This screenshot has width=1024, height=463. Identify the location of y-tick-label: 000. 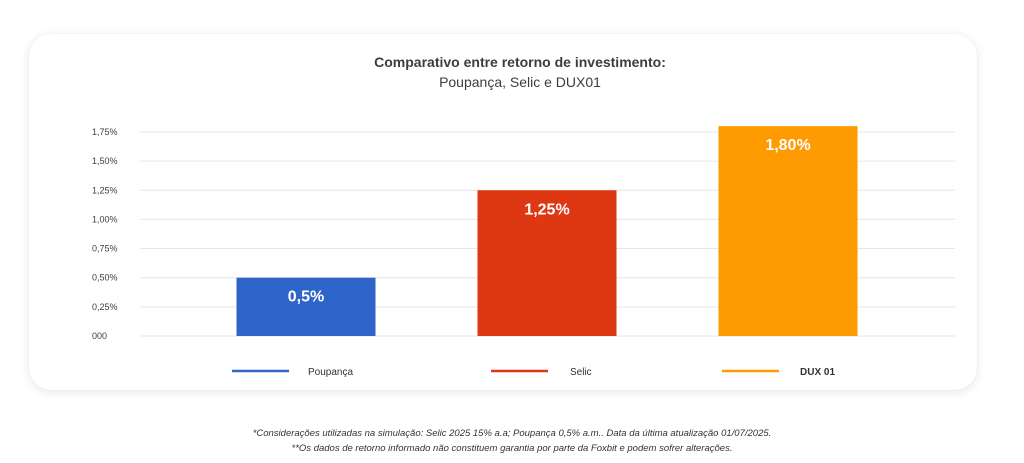
(99, 336).